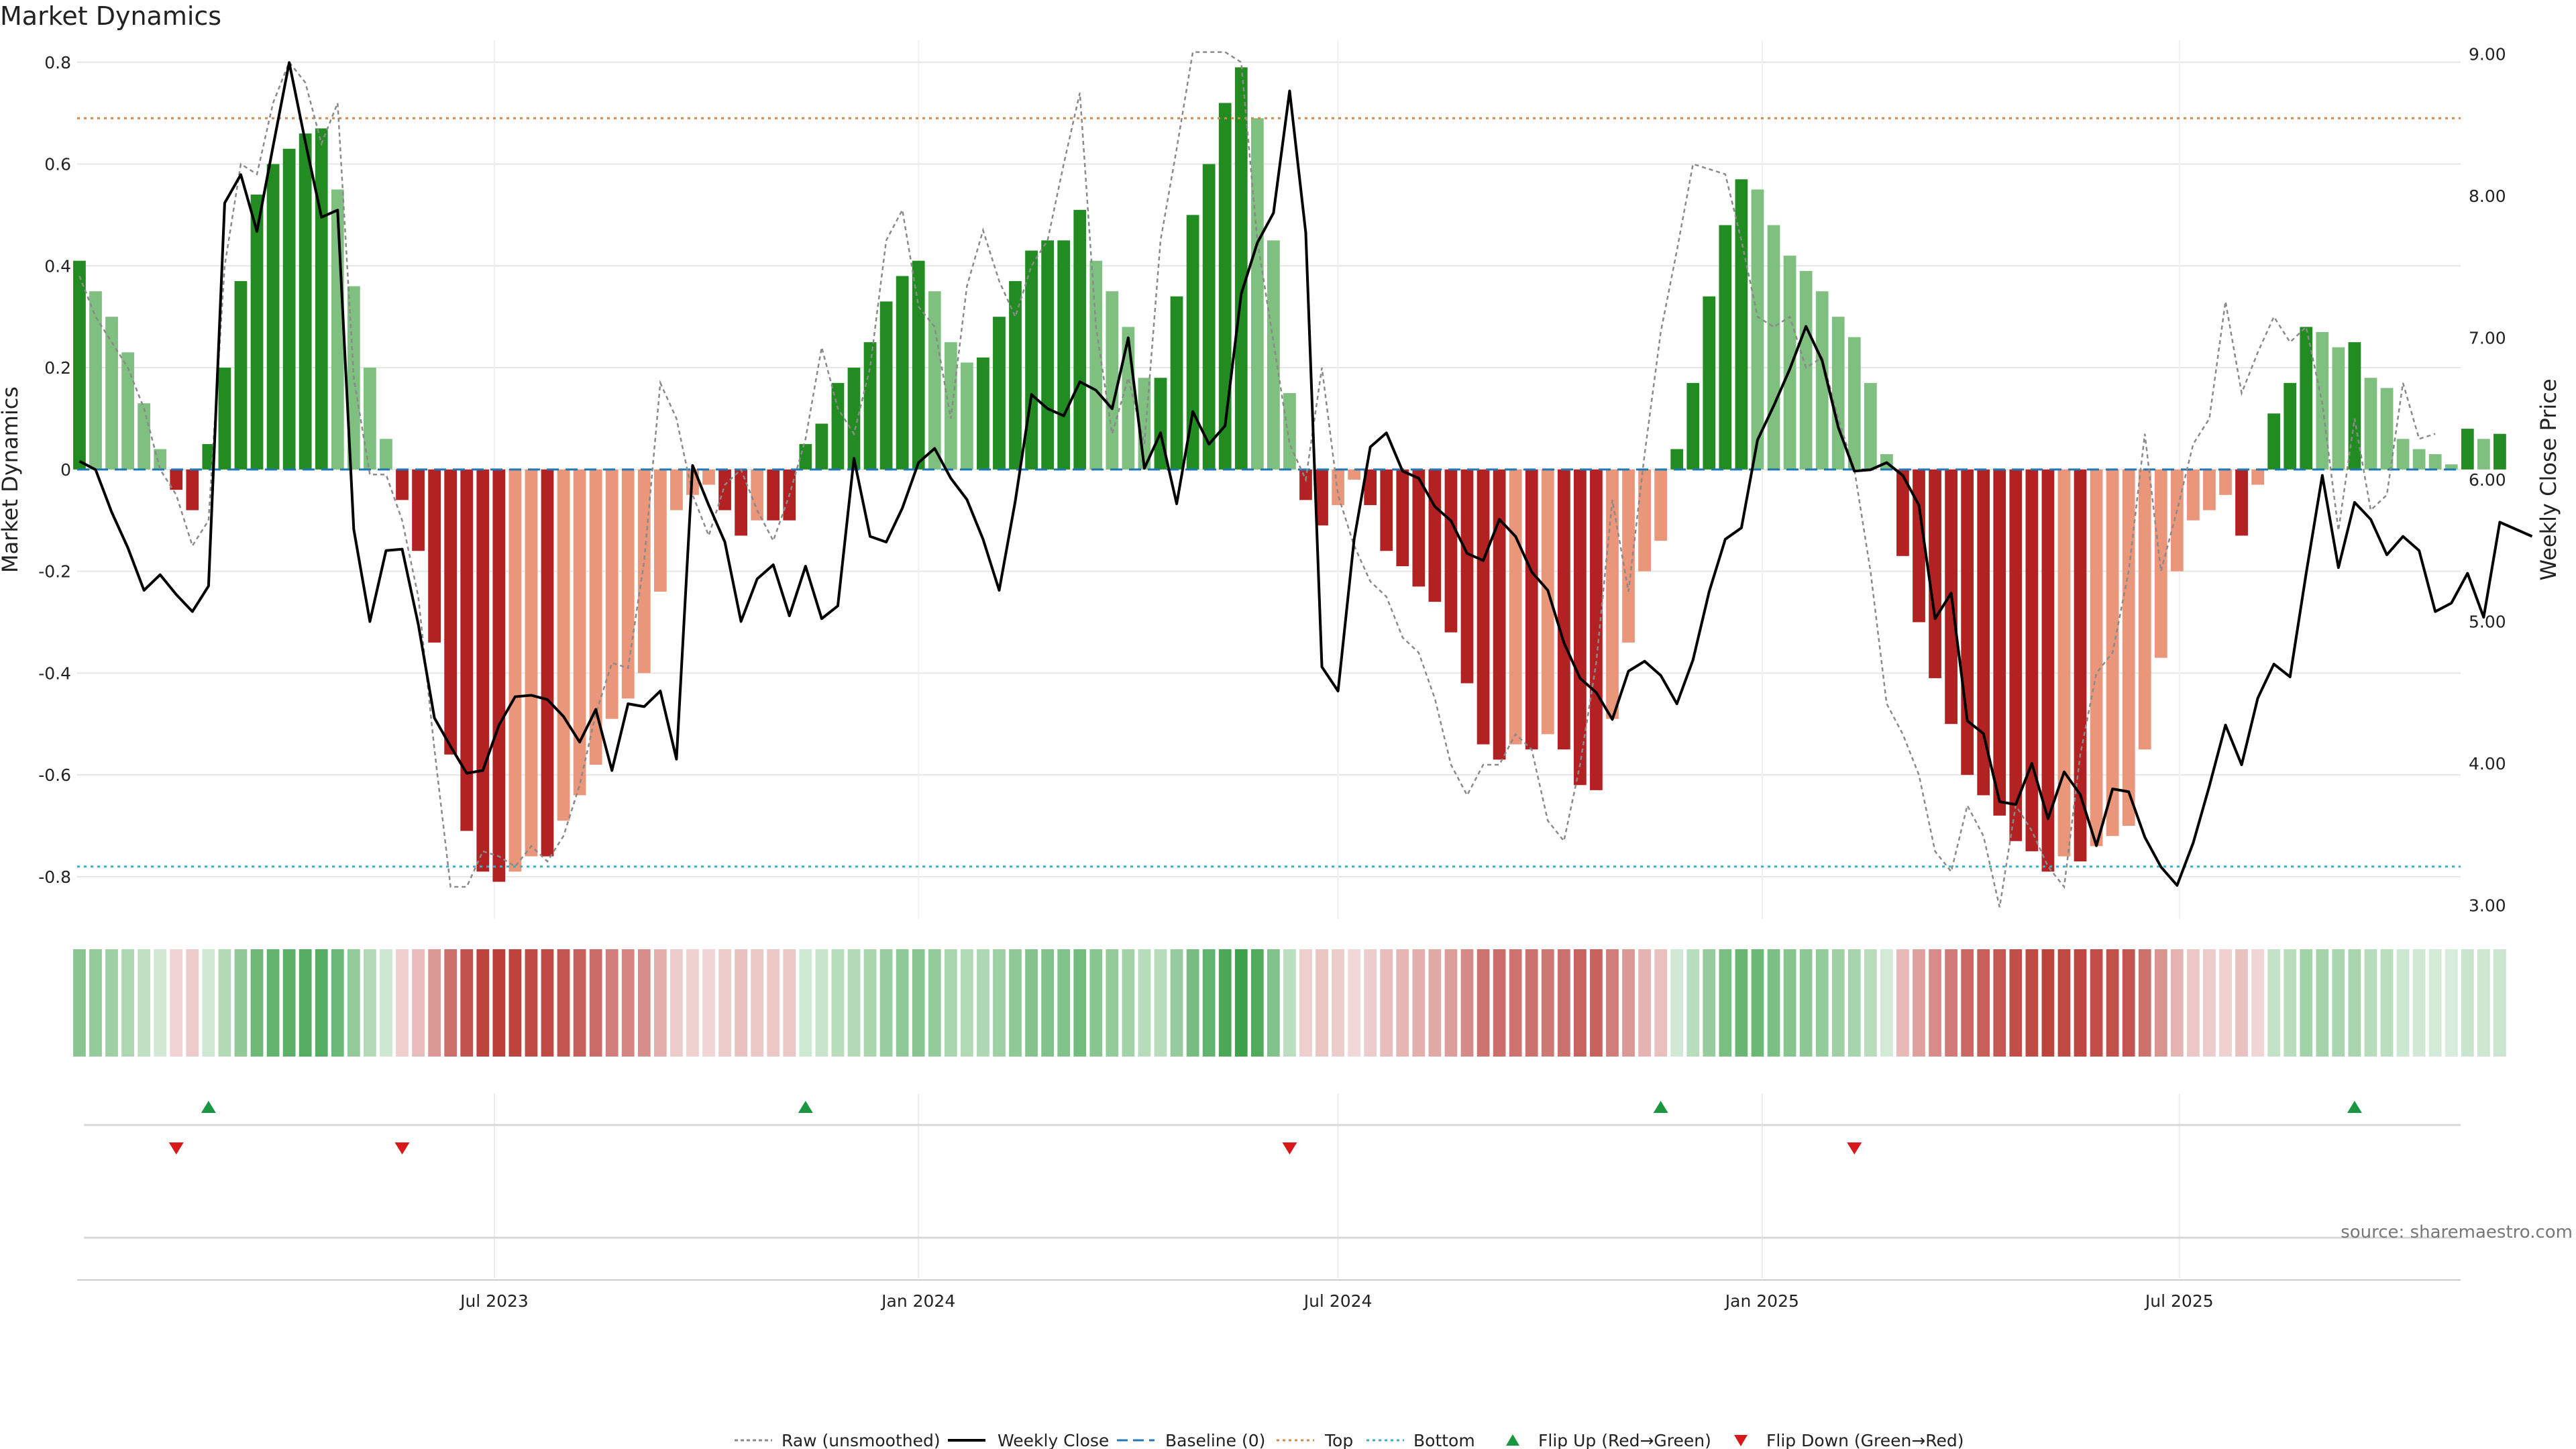  What do you see at coordinates (2457, 1232) in the screenshot?
I see `source-note: source: sharemaestro.com` at bounding box center [2457, 1232].